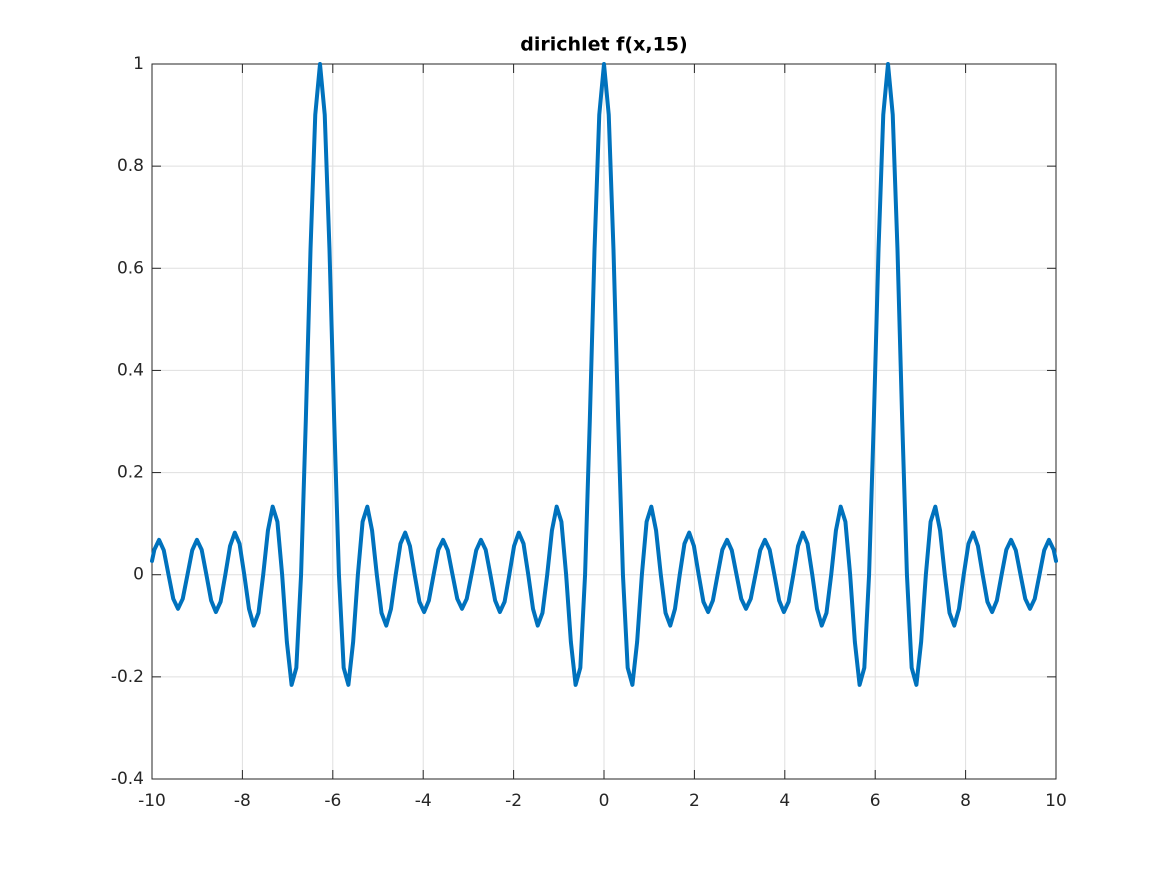  I want to click on x-tick-label: 0, so click(604, 801).